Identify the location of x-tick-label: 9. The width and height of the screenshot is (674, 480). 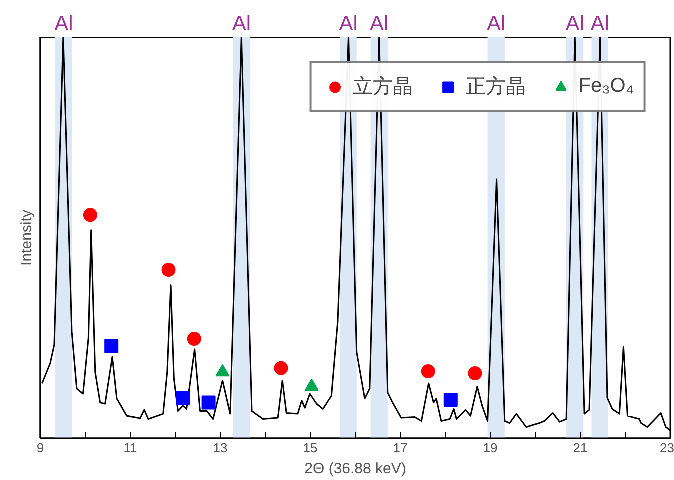
(40, 448).